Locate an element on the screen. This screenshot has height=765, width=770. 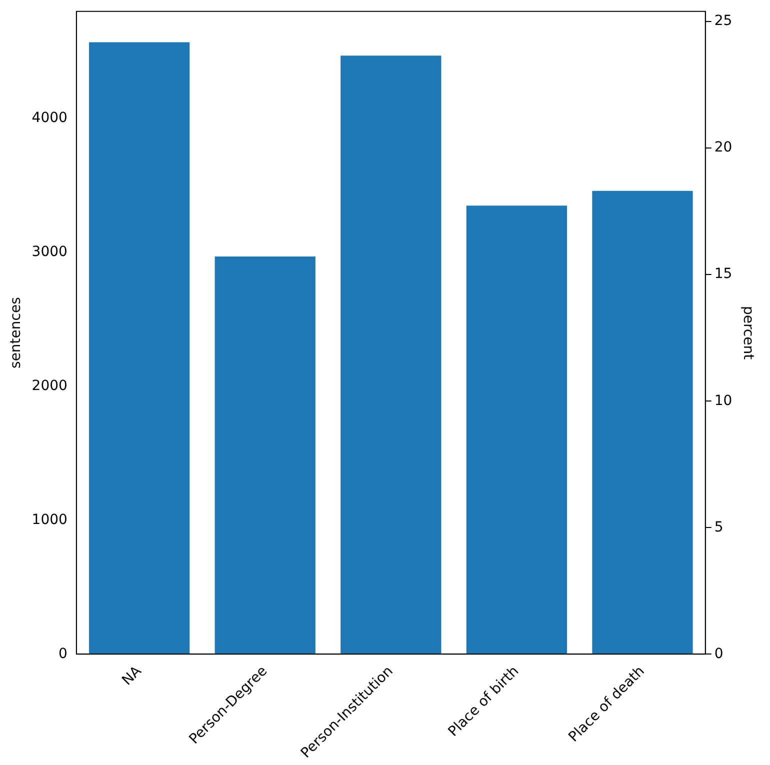
y2-tick-label: 20 is located at coordinates (723, 148).